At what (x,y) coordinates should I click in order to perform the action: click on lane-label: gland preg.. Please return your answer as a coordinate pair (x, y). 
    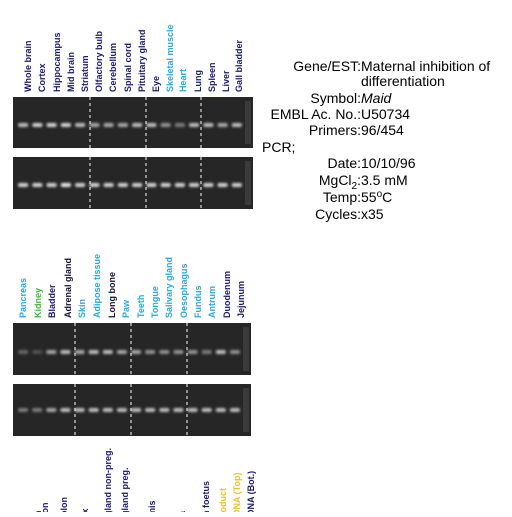
    Looking at the image, I should click on (125, 489).